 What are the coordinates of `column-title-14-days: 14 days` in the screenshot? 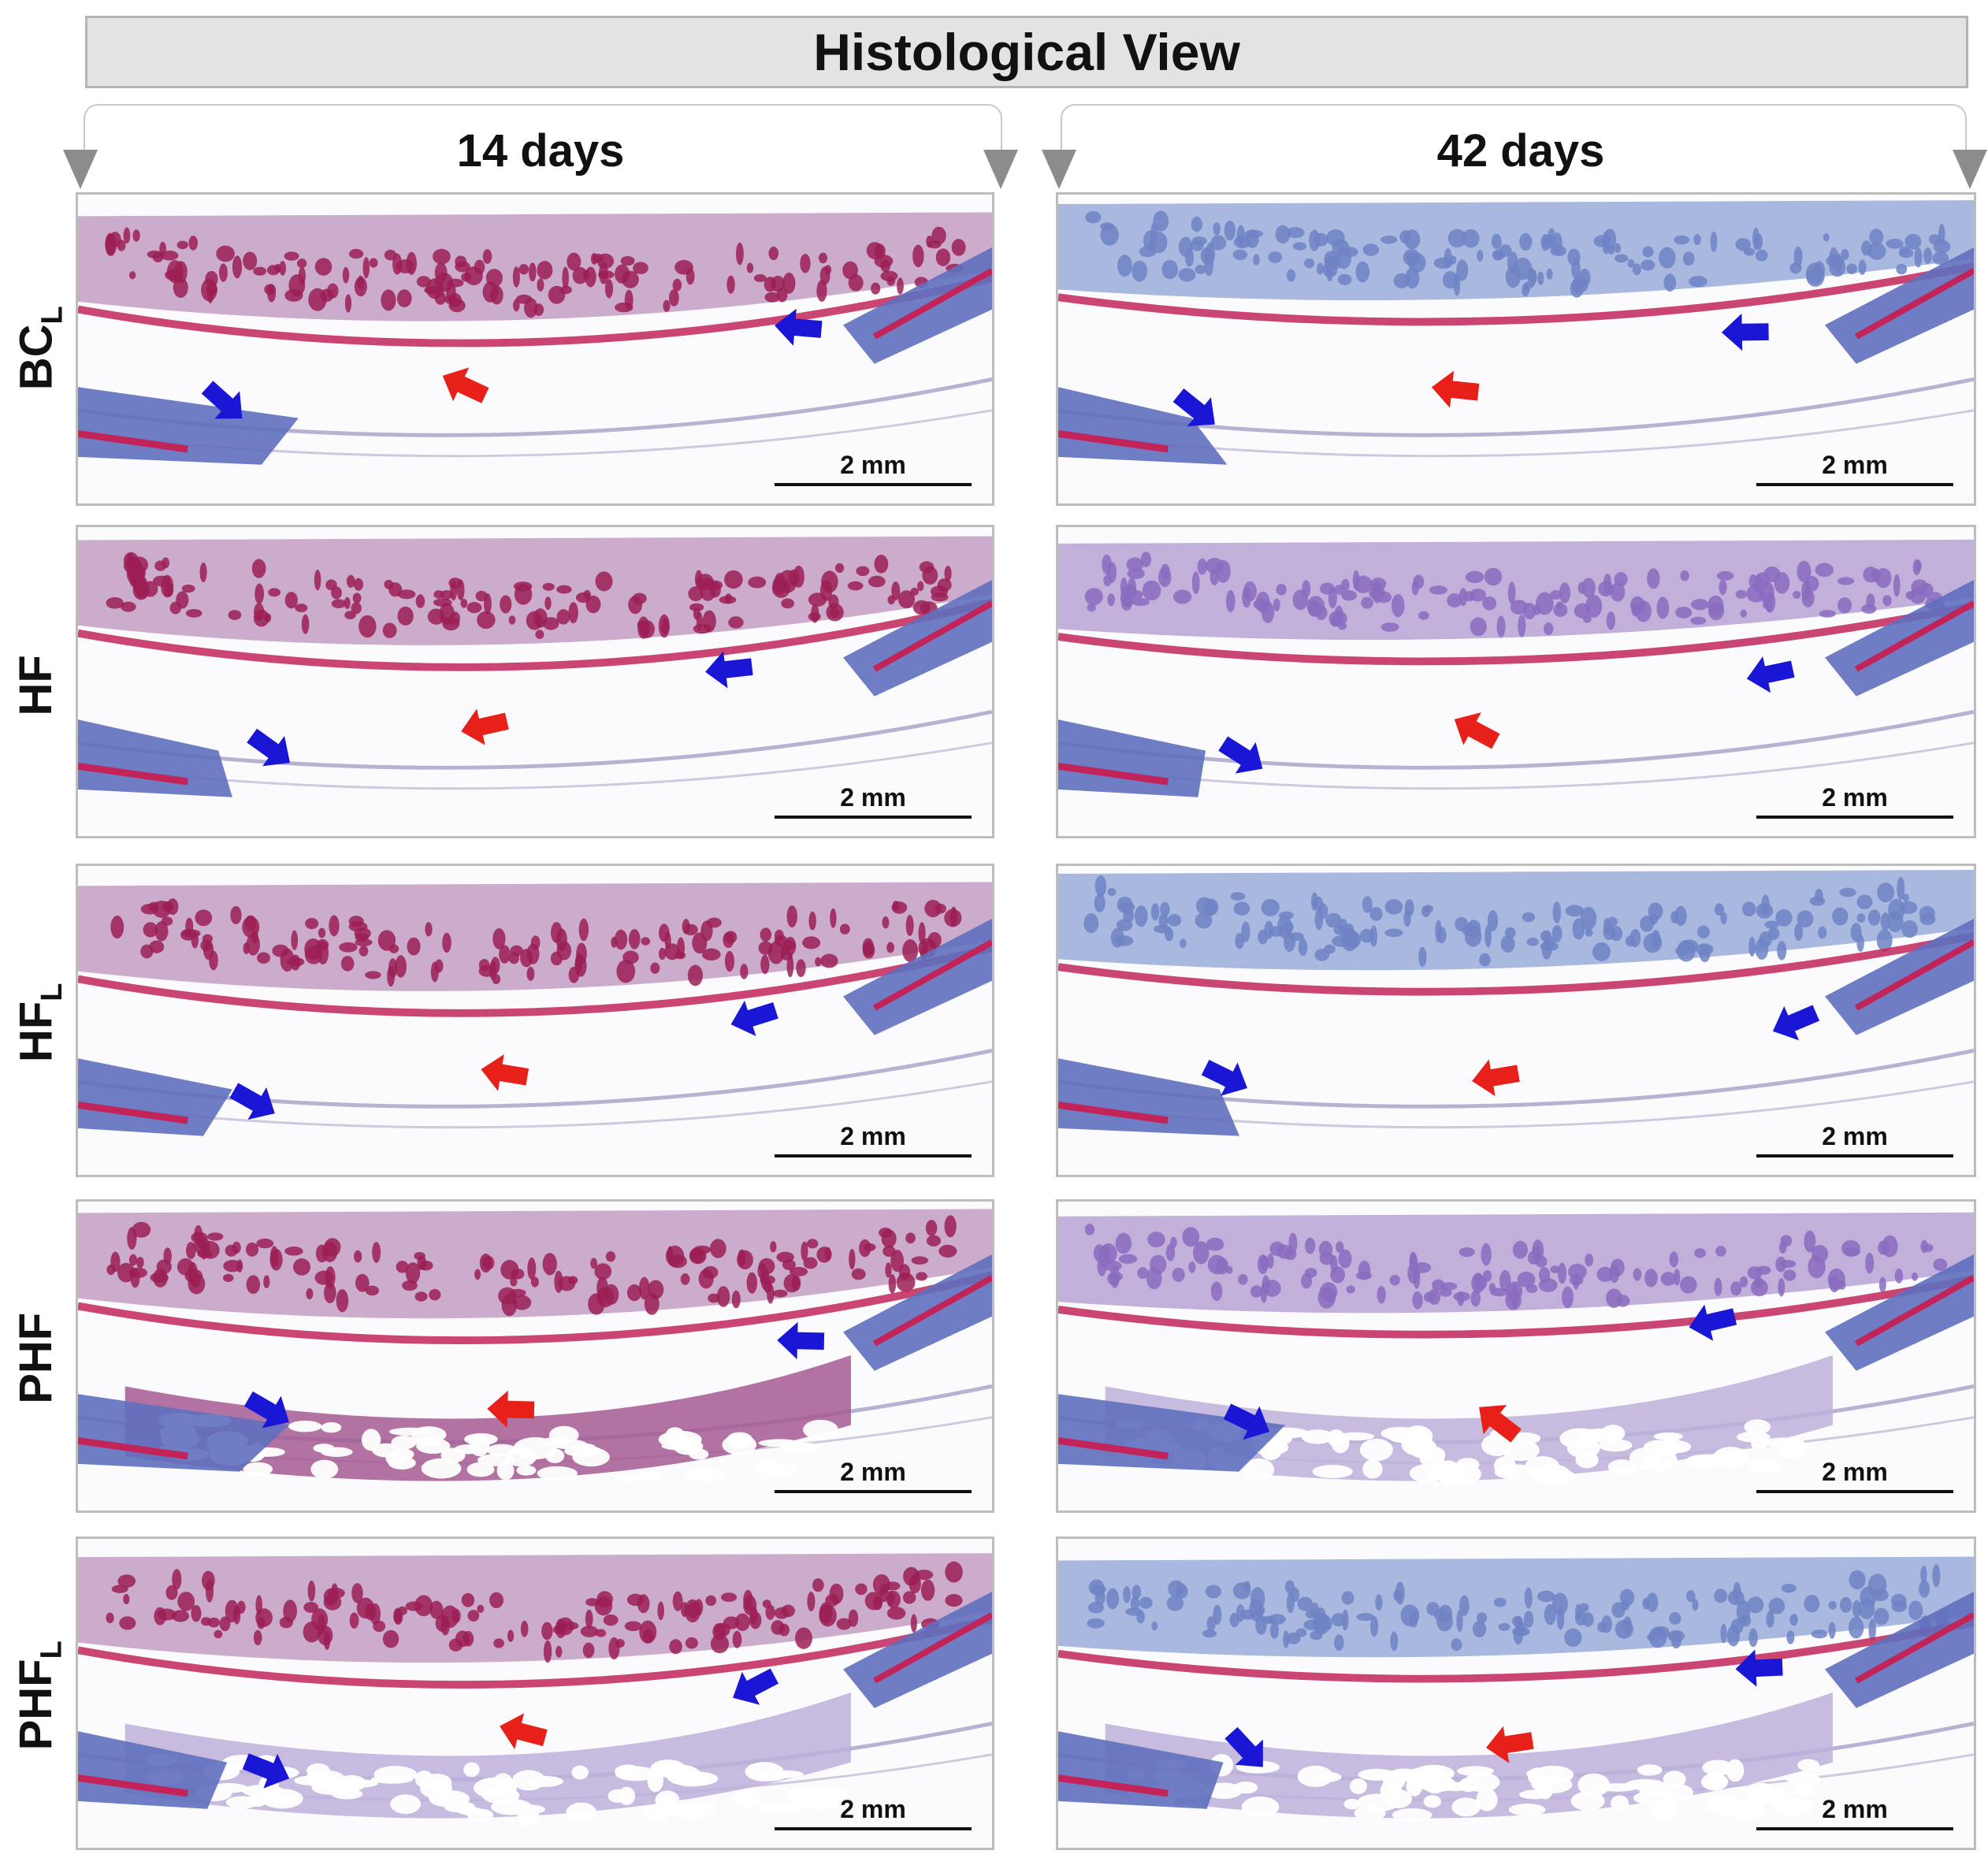 It's located at (541, 150).